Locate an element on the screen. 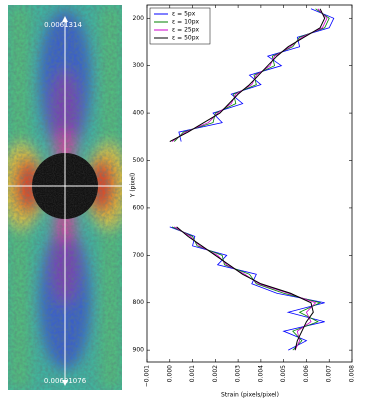  x-tick-label: 0.002 is located at coordinates (215, 373).